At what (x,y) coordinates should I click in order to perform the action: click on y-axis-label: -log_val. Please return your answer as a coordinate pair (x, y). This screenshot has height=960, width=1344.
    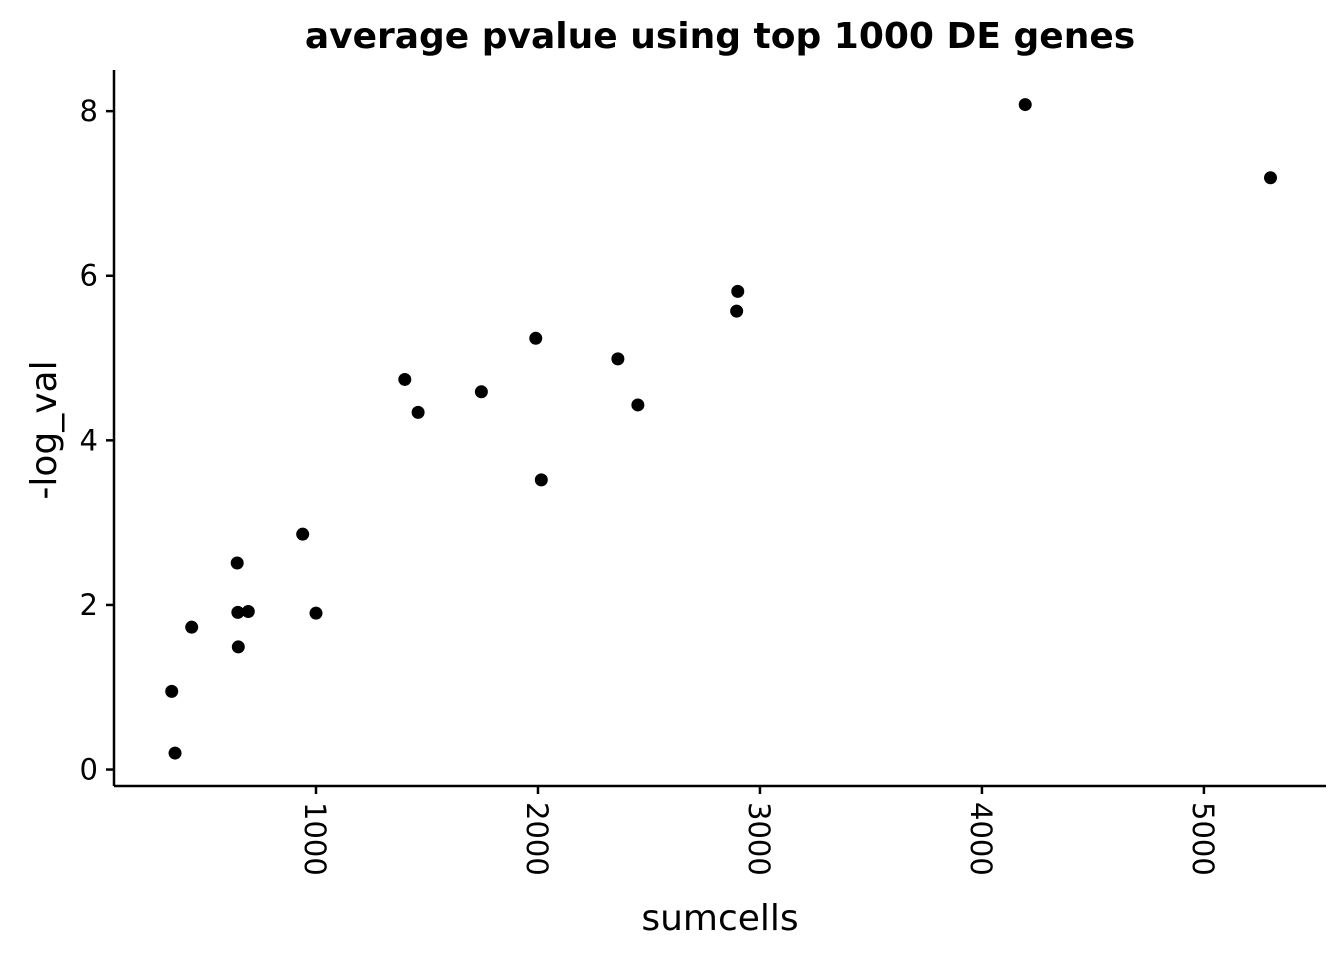
    Looking at the image, I should click on (44, 429).